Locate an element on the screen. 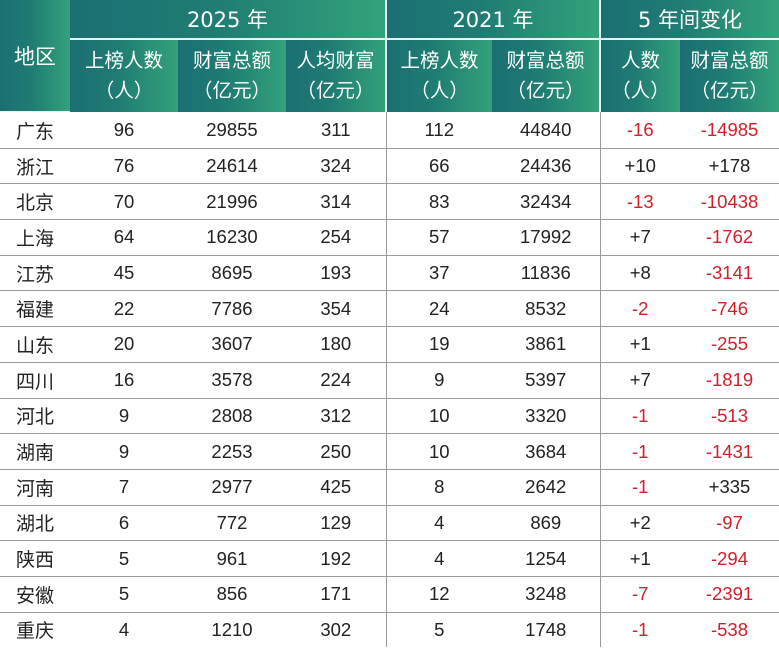  header-group-2021: 2021 年 is located at coordinates (492, 20).